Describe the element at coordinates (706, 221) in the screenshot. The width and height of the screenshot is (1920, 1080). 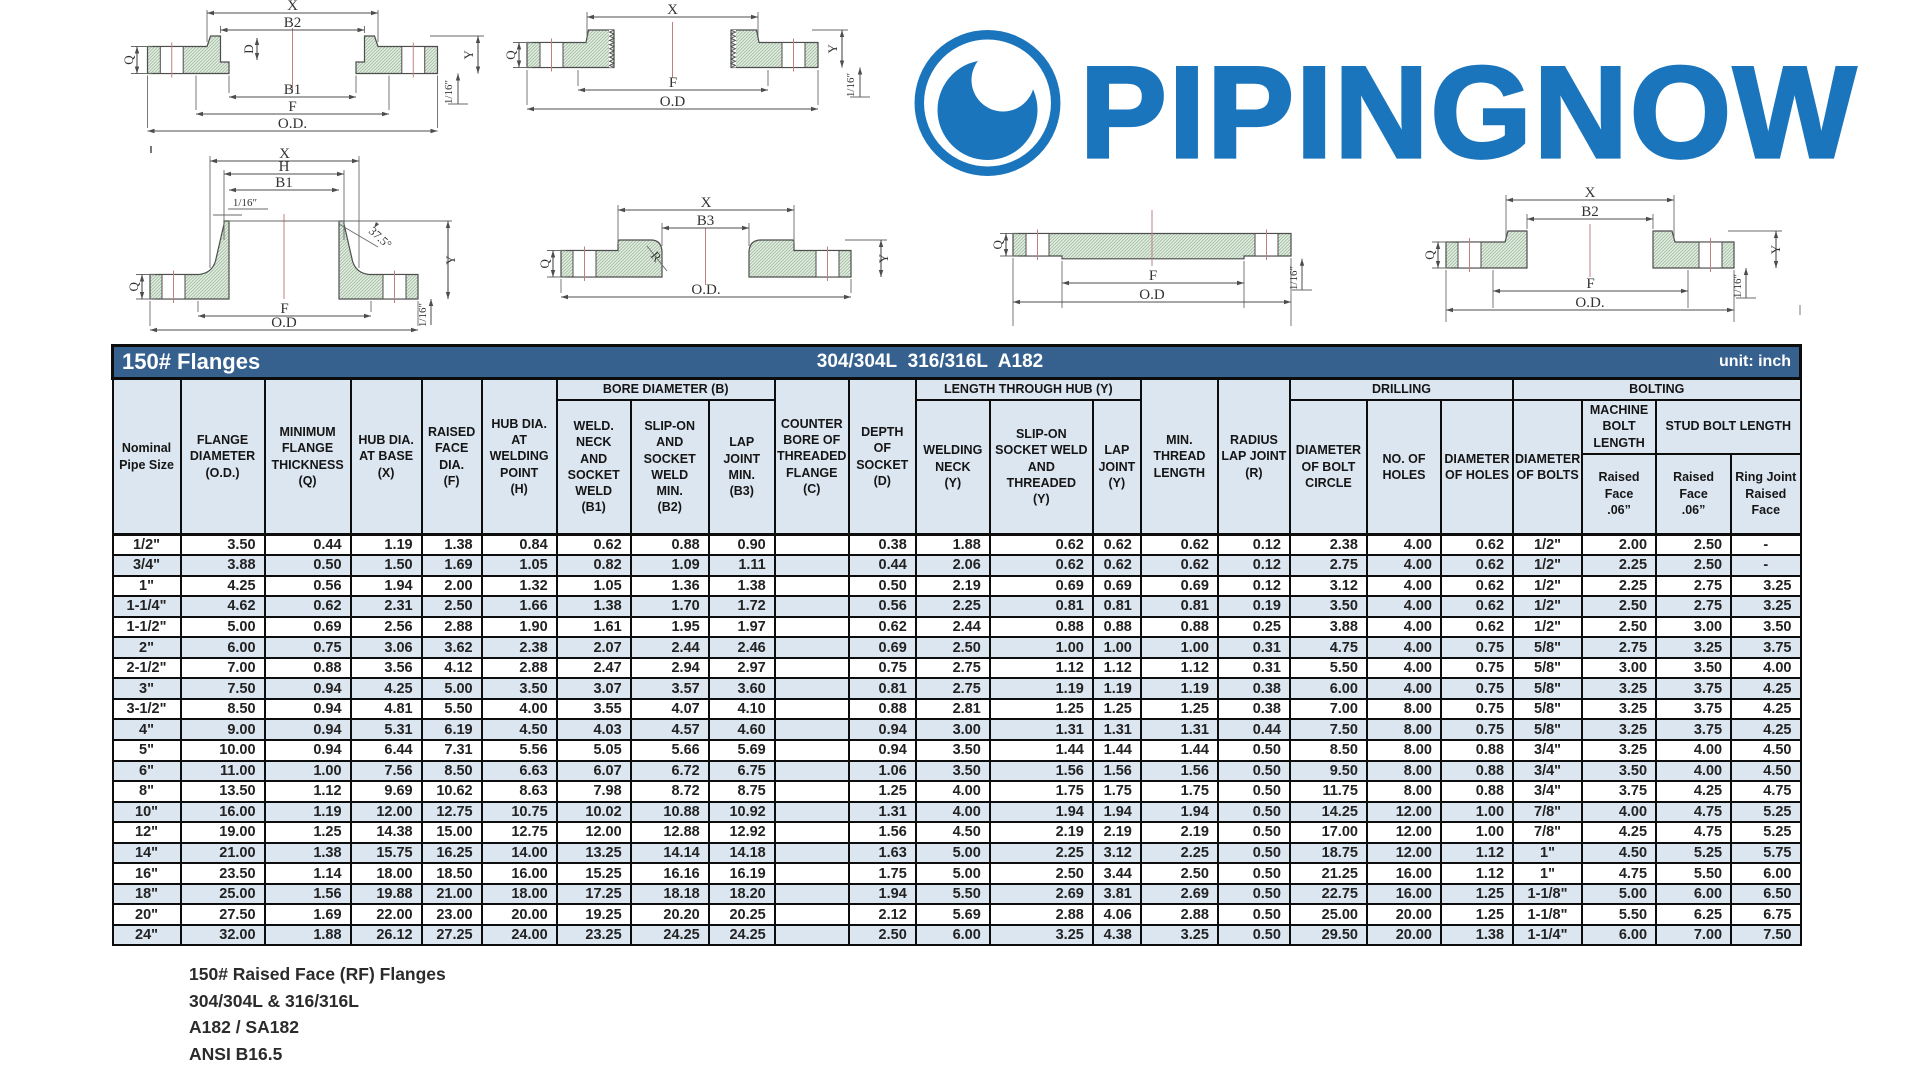
I see `svg-text: B3` at that location.